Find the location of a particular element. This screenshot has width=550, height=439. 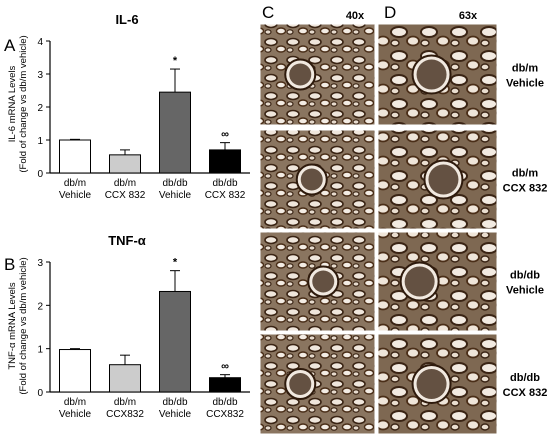

panel-label-b: B is located at coordinates (9, 264).